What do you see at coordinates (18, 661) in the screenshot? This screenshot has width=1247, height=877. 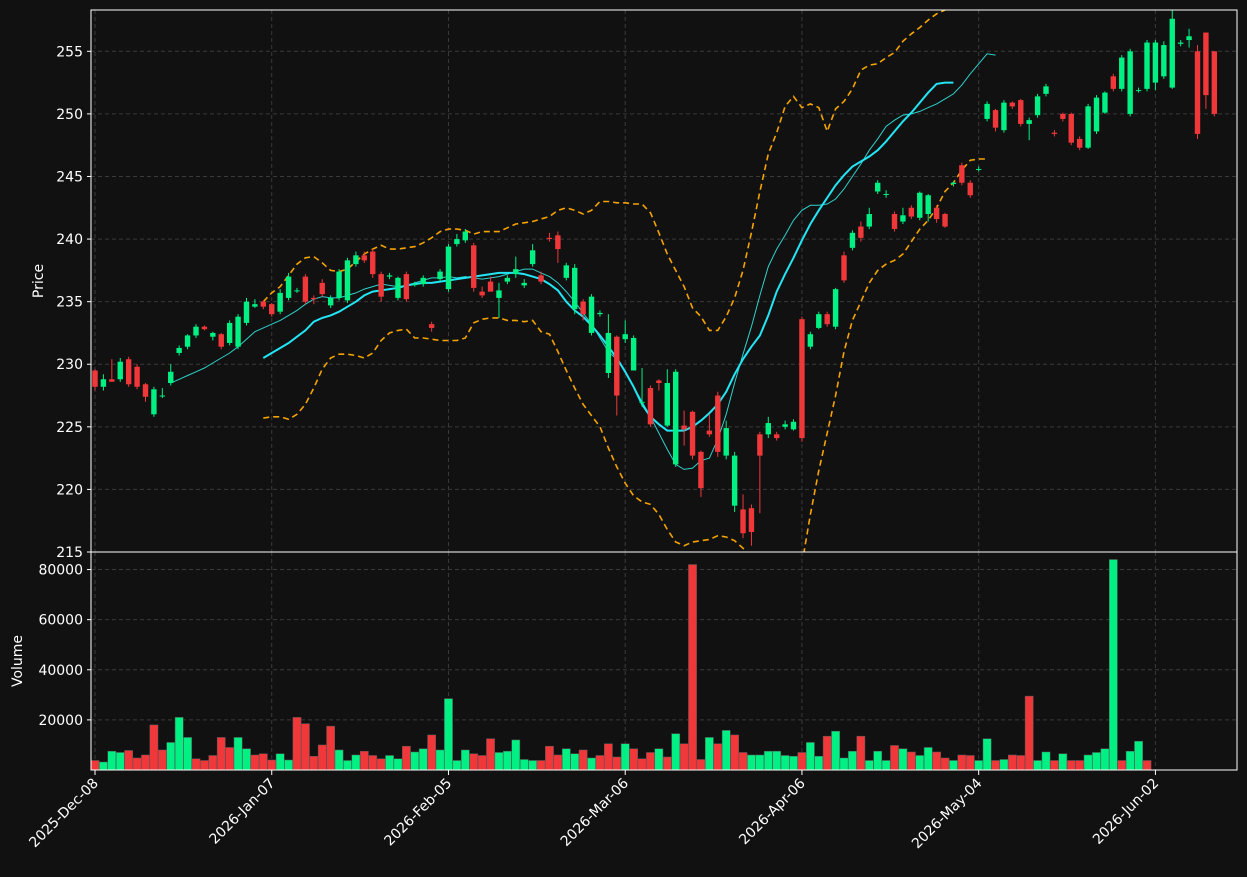 I see `volume-axis-label: Volume` at bounding box center [18, 661].